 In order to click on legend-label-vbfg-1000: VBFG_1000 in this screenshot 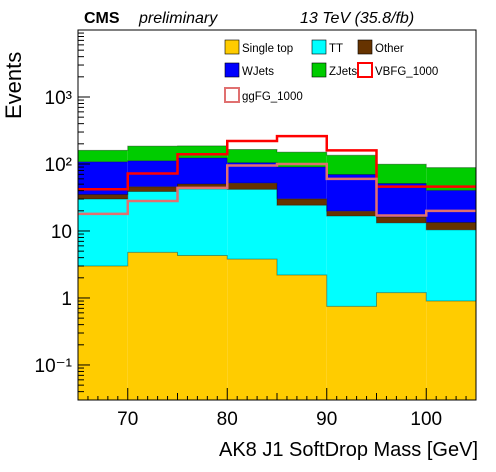, I will do `click(406, 72)`.